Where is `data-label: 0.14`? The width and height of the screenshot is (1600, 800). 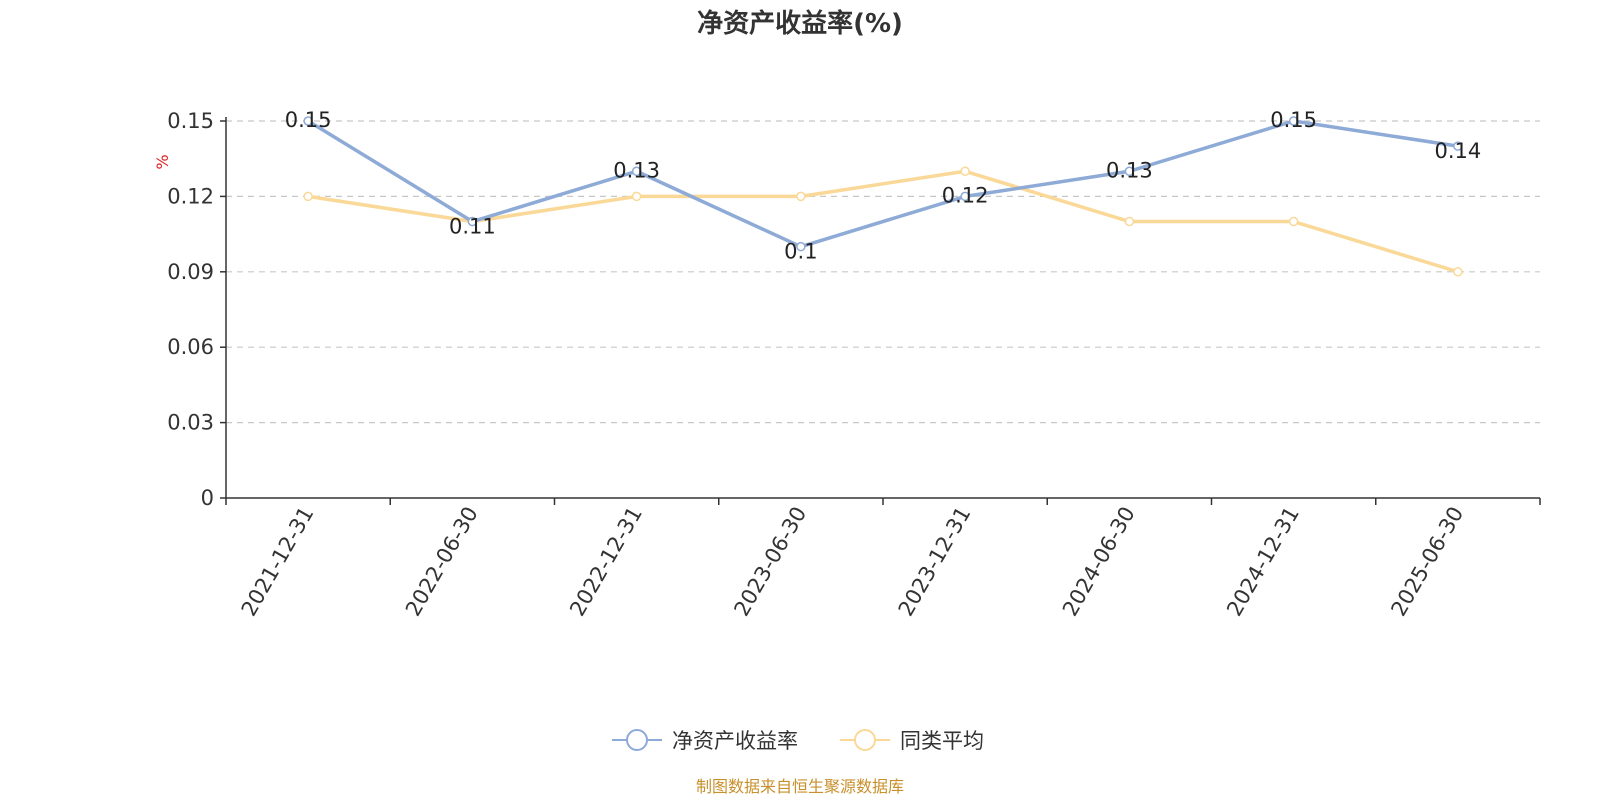
data-label: 0.14 is located at coordinates (1457, 151).